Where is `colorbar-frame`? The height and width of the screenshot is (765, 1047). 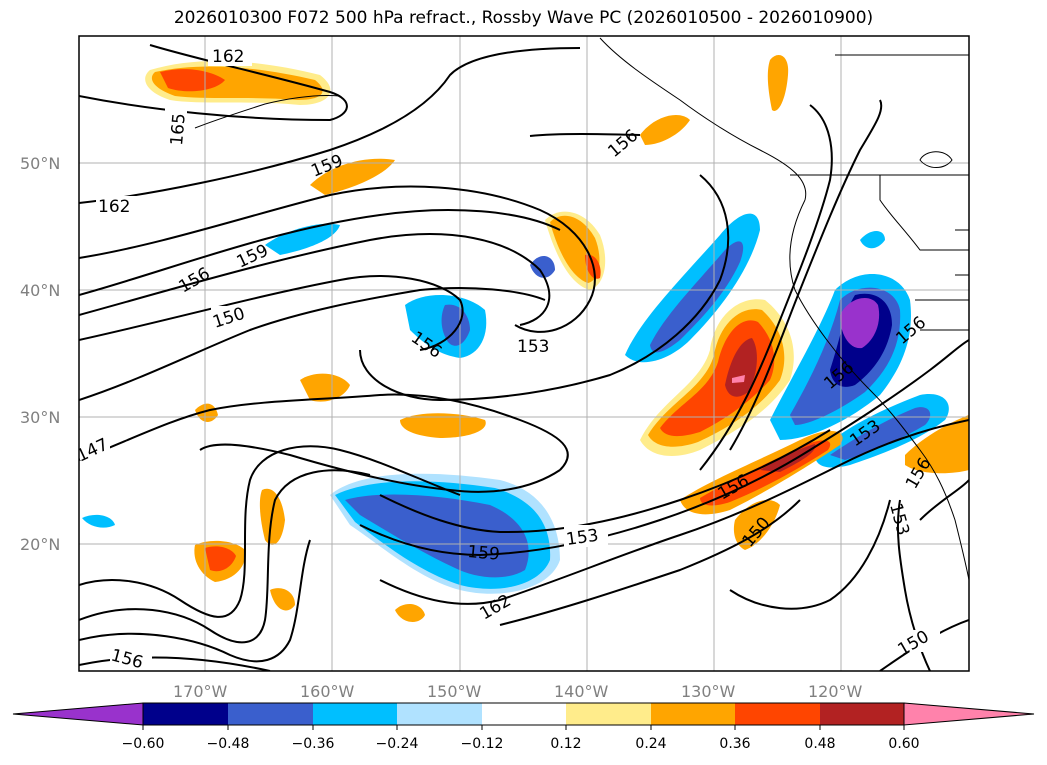
colorbar-frame is located at coordinates (523, 714).